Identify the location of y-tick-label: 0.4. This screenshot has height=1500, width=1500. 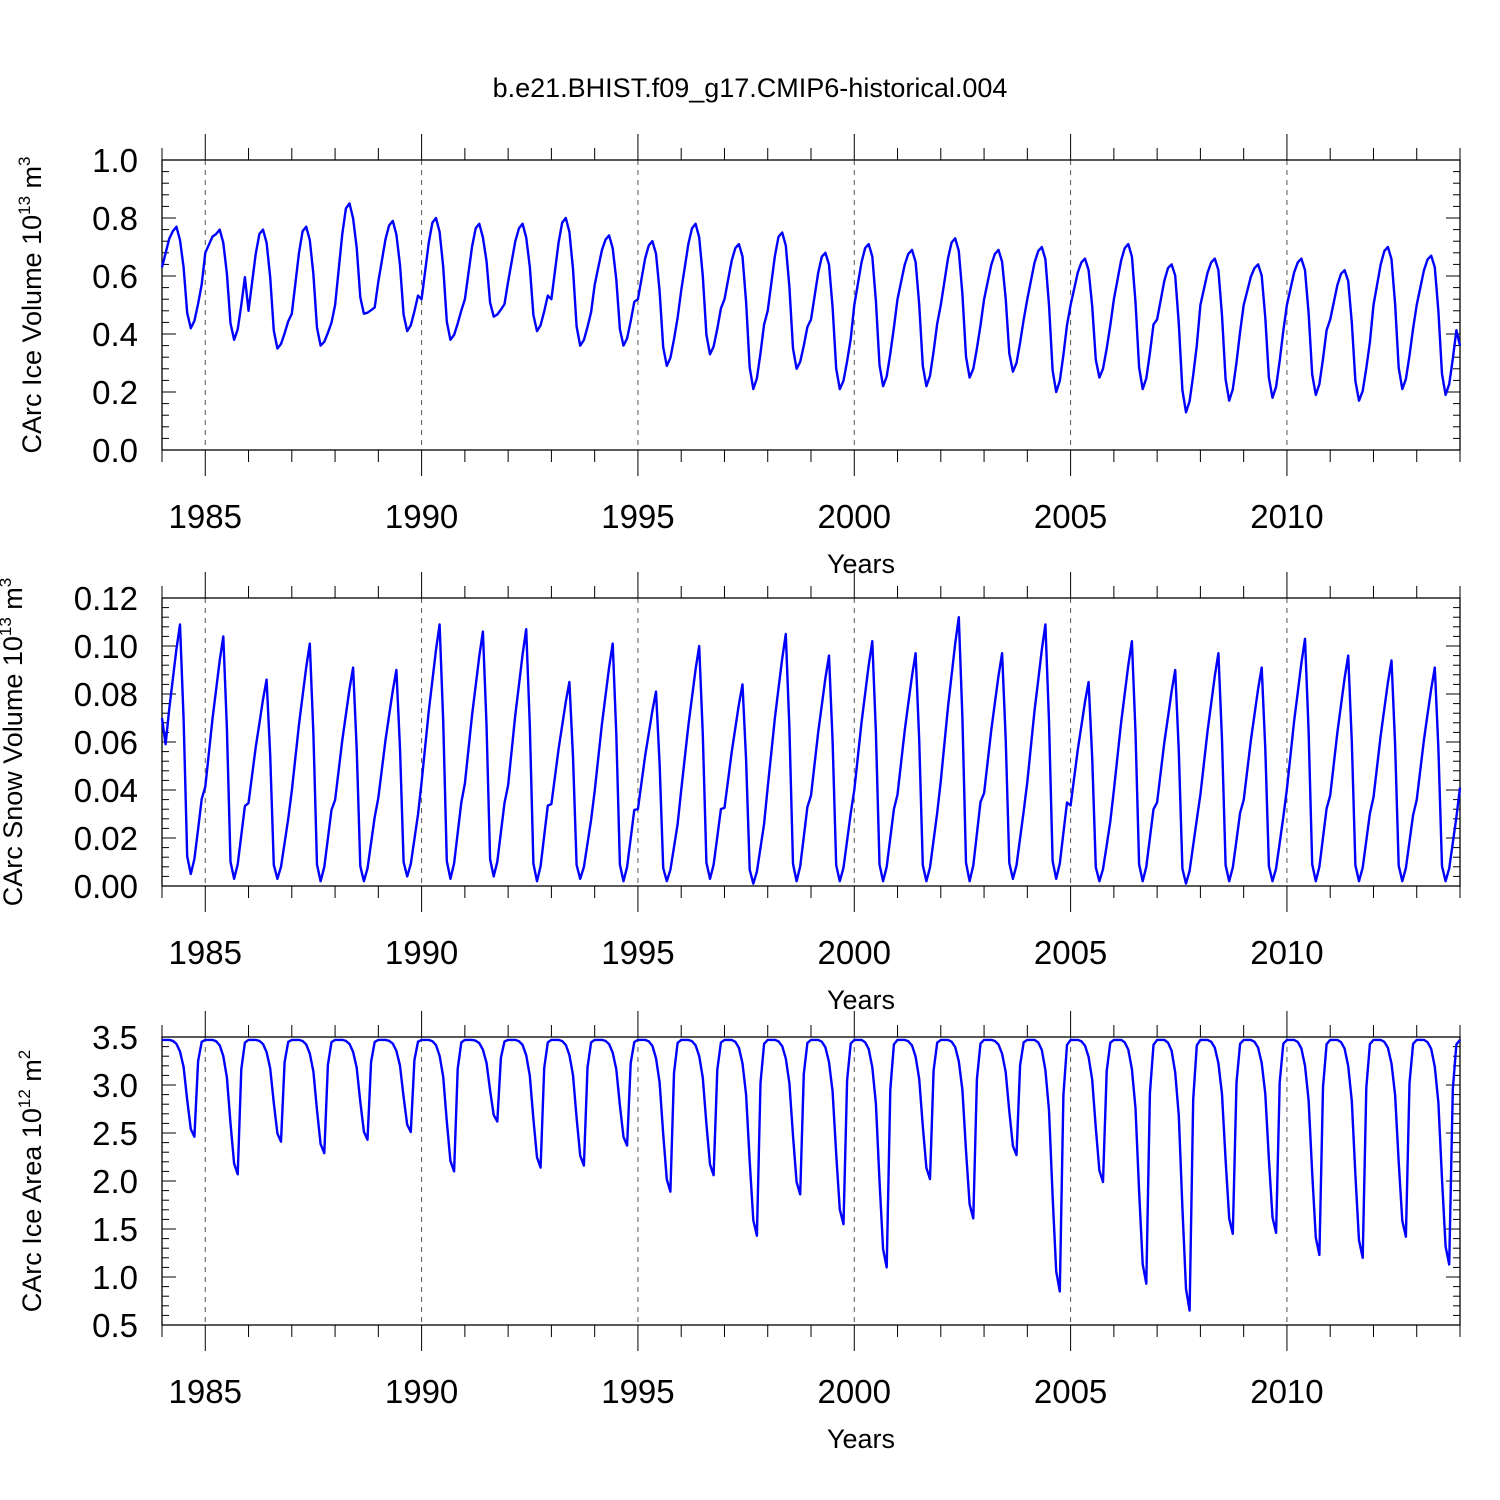
(115, 334).